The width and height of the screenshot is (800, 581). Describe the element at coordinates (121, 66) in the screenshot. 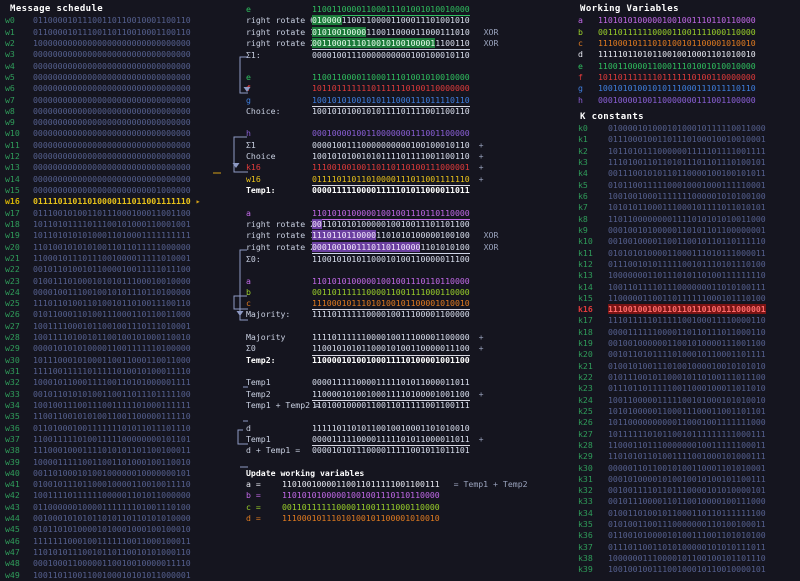

I see `message-word-row: w4 00000000000000000000000000000000` at that location.